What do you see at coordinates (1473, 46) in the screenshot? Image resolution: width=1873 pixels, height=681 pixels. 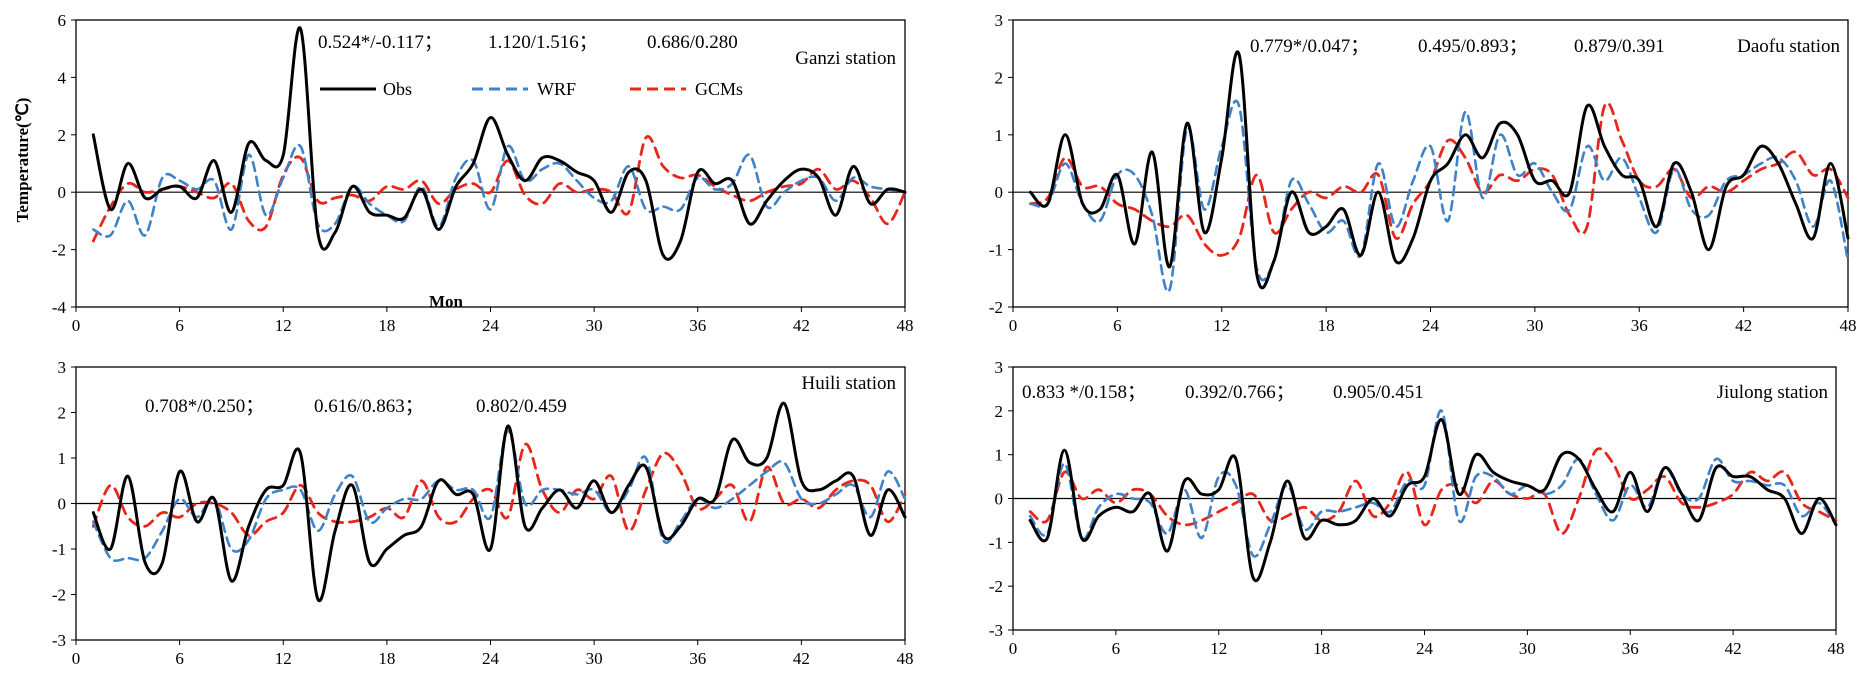 I see `stats-annotation: 0.495/0.893；` at bounding box center [1473, 46].